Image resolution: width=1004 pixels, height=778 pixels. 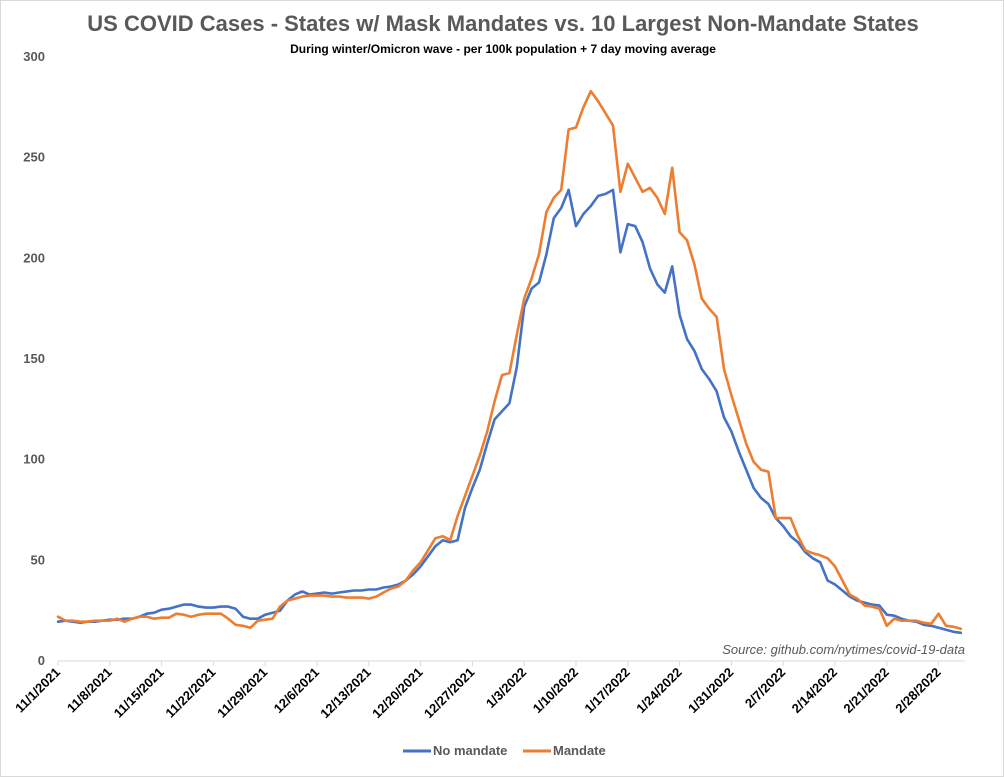 I want to click on legend-label: No mandate, so click(x=470, y=750).